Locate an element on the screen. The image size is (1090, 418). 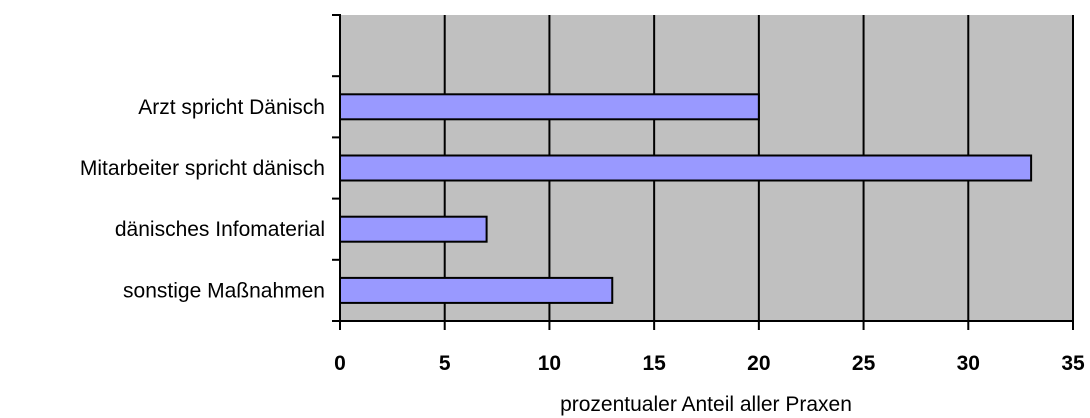
x-tick-label-25: 25 is located at coordinates (864, 363).